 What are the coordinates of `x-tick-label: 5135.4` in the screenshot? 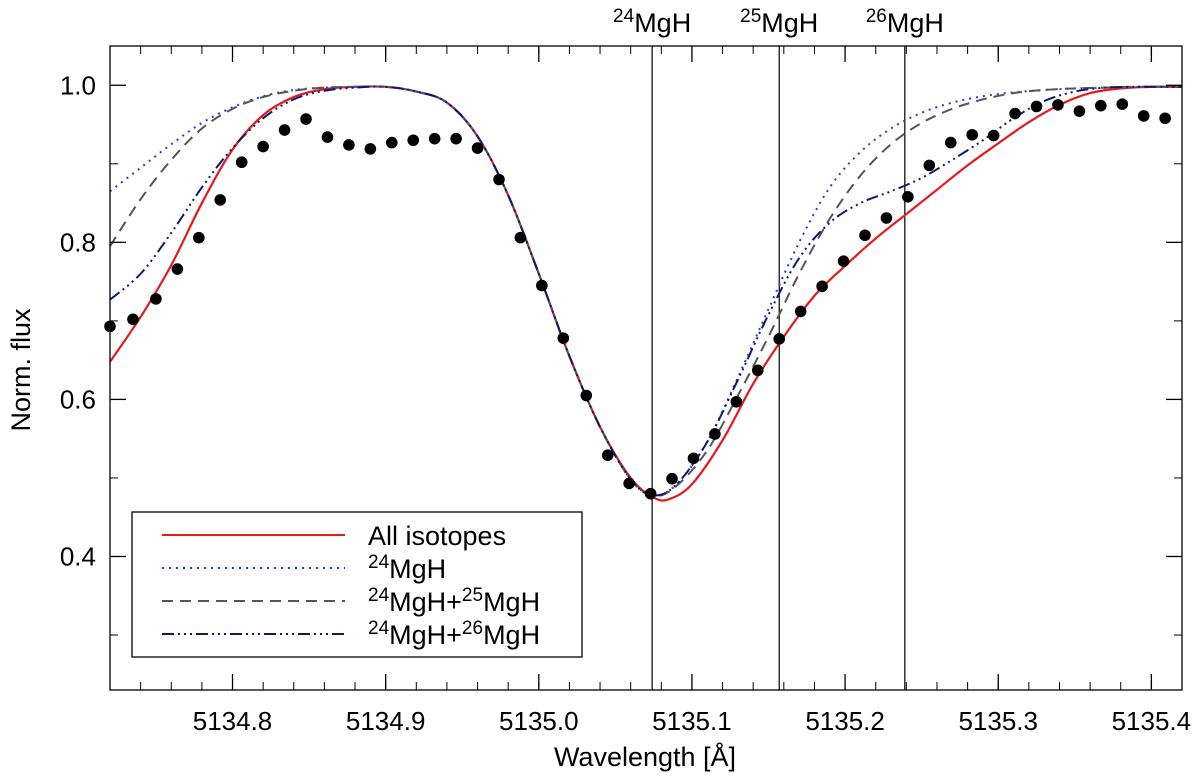 It's located at (1152, 721).